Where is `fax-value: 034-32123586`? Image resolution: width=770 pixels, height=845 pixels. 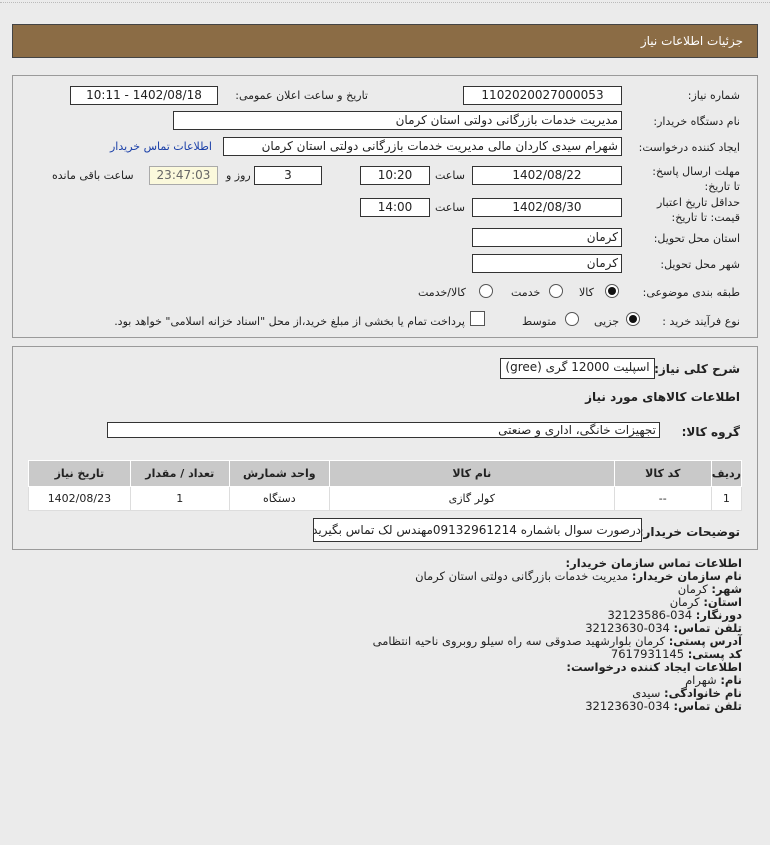 fax-value: 034-32123586 is located at coordinates (650, 615).